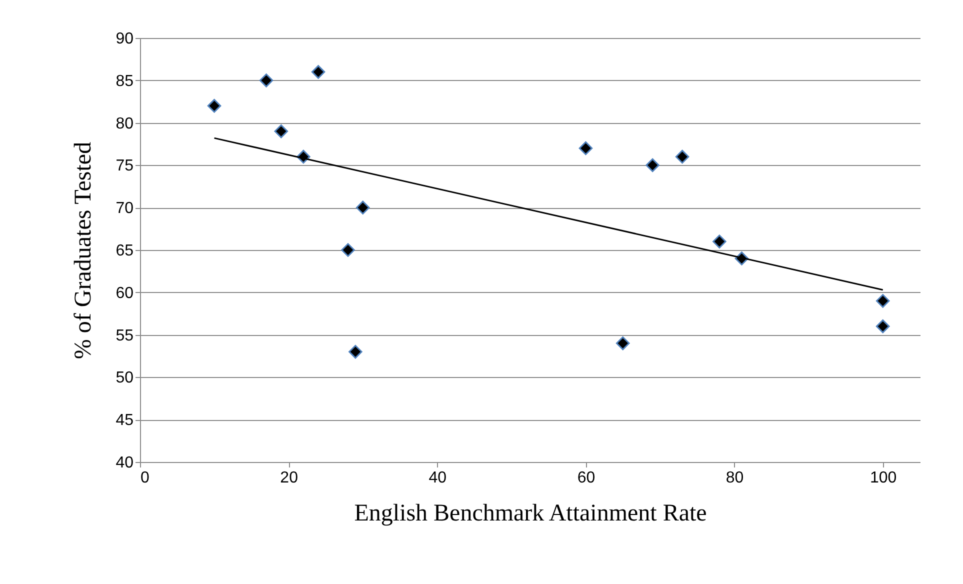  I want to click on y-axis-title: % of Graduates Tested, so click(83, 251).